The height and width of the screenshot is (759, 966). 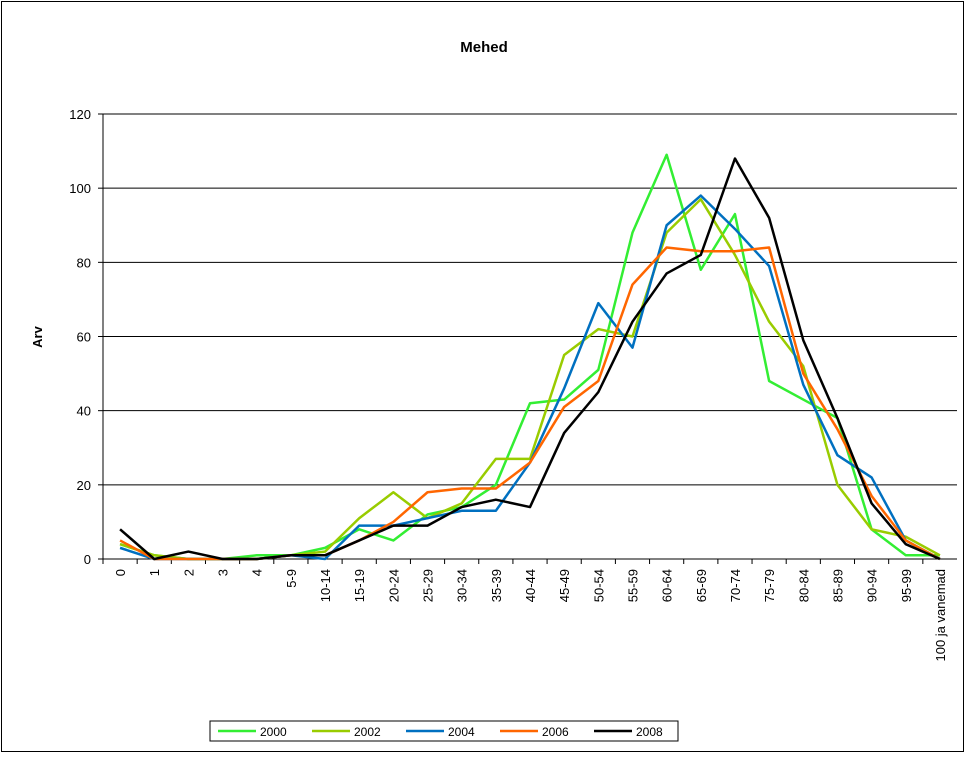 I want to click on x-tick-label: 2, so click(x=188, y=572).